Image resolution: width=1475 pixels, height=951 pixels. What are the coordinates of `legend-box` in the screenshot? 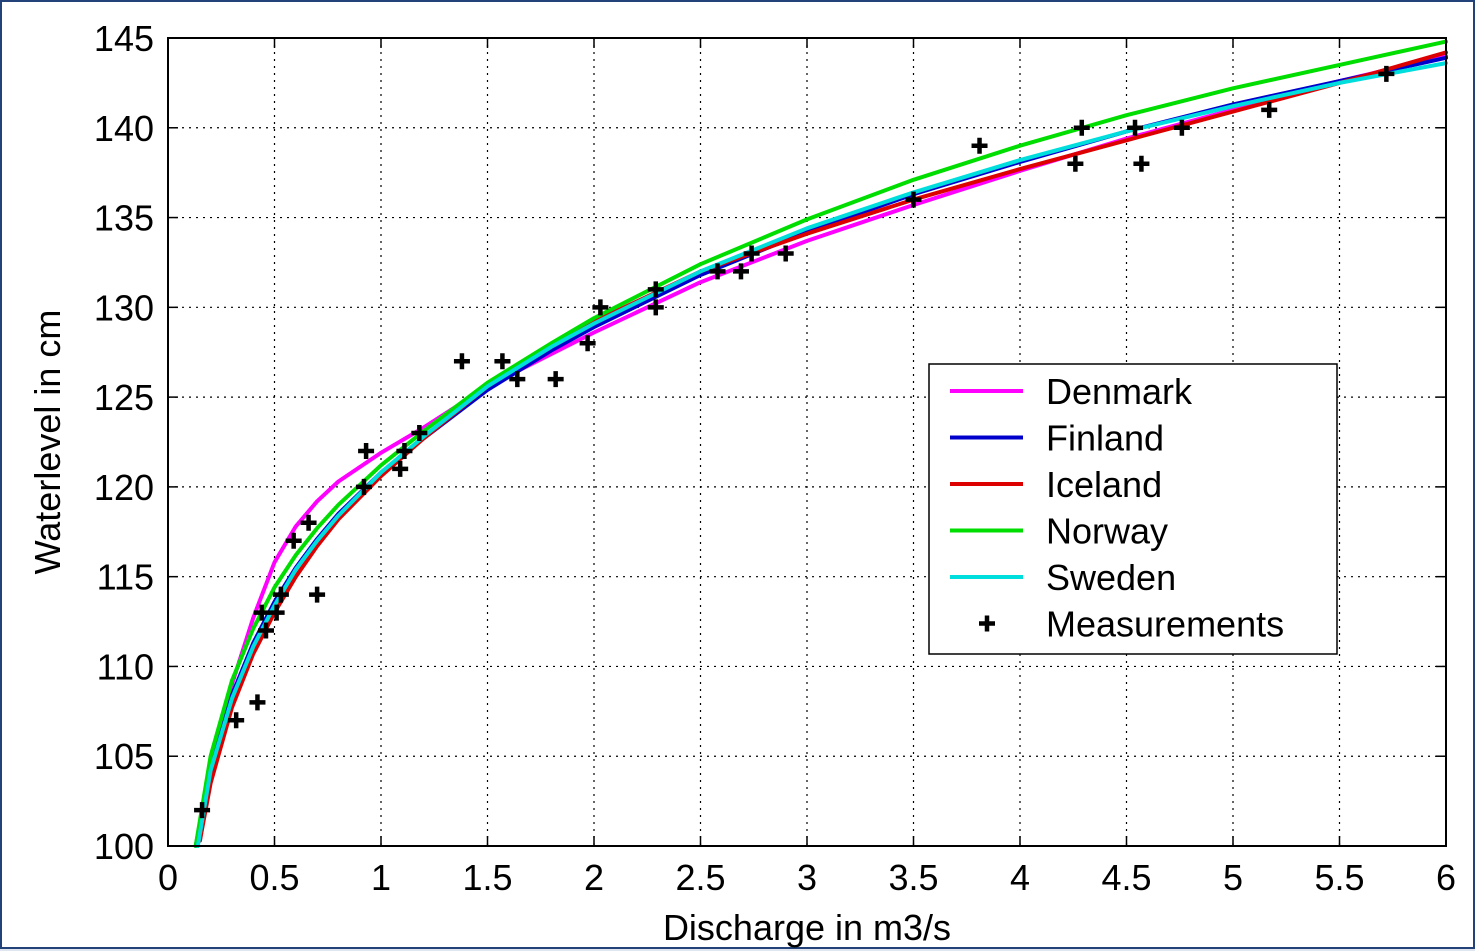 It's located at (1133, 509).